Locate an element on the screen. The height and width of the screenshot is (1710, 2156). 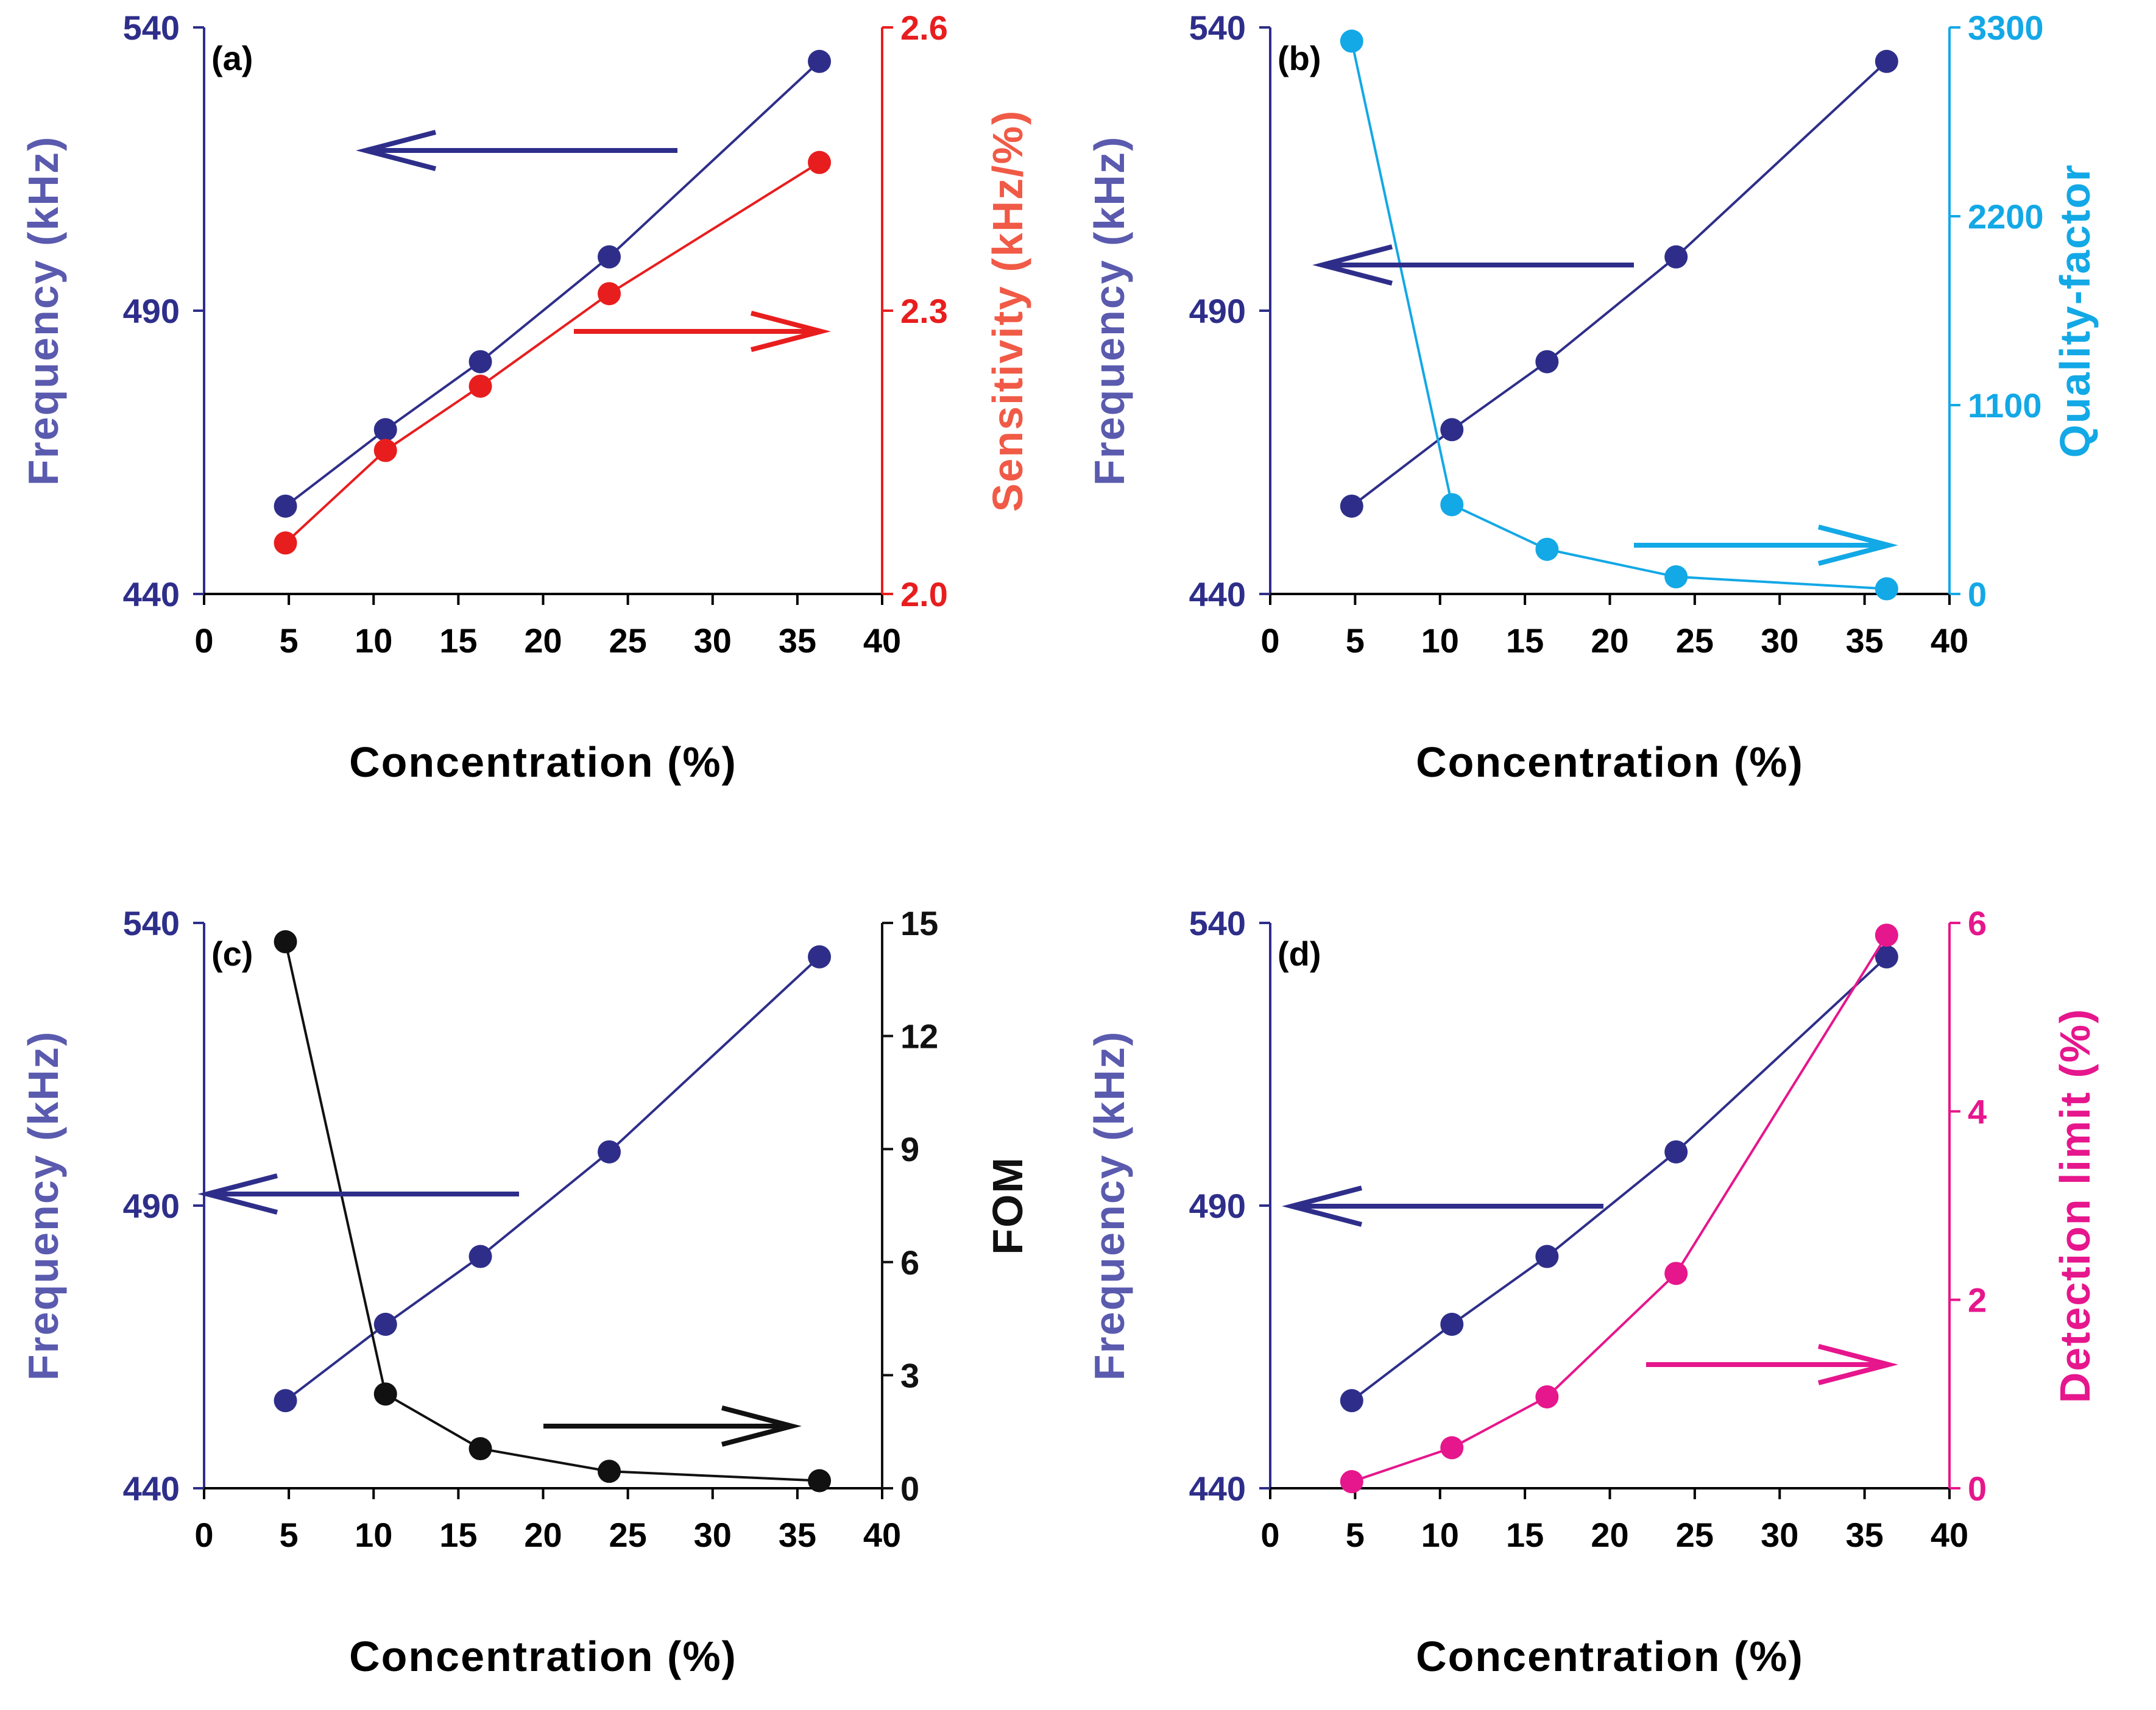
right-y-tick-label: 2.3 is located at coordinates (924, 311).